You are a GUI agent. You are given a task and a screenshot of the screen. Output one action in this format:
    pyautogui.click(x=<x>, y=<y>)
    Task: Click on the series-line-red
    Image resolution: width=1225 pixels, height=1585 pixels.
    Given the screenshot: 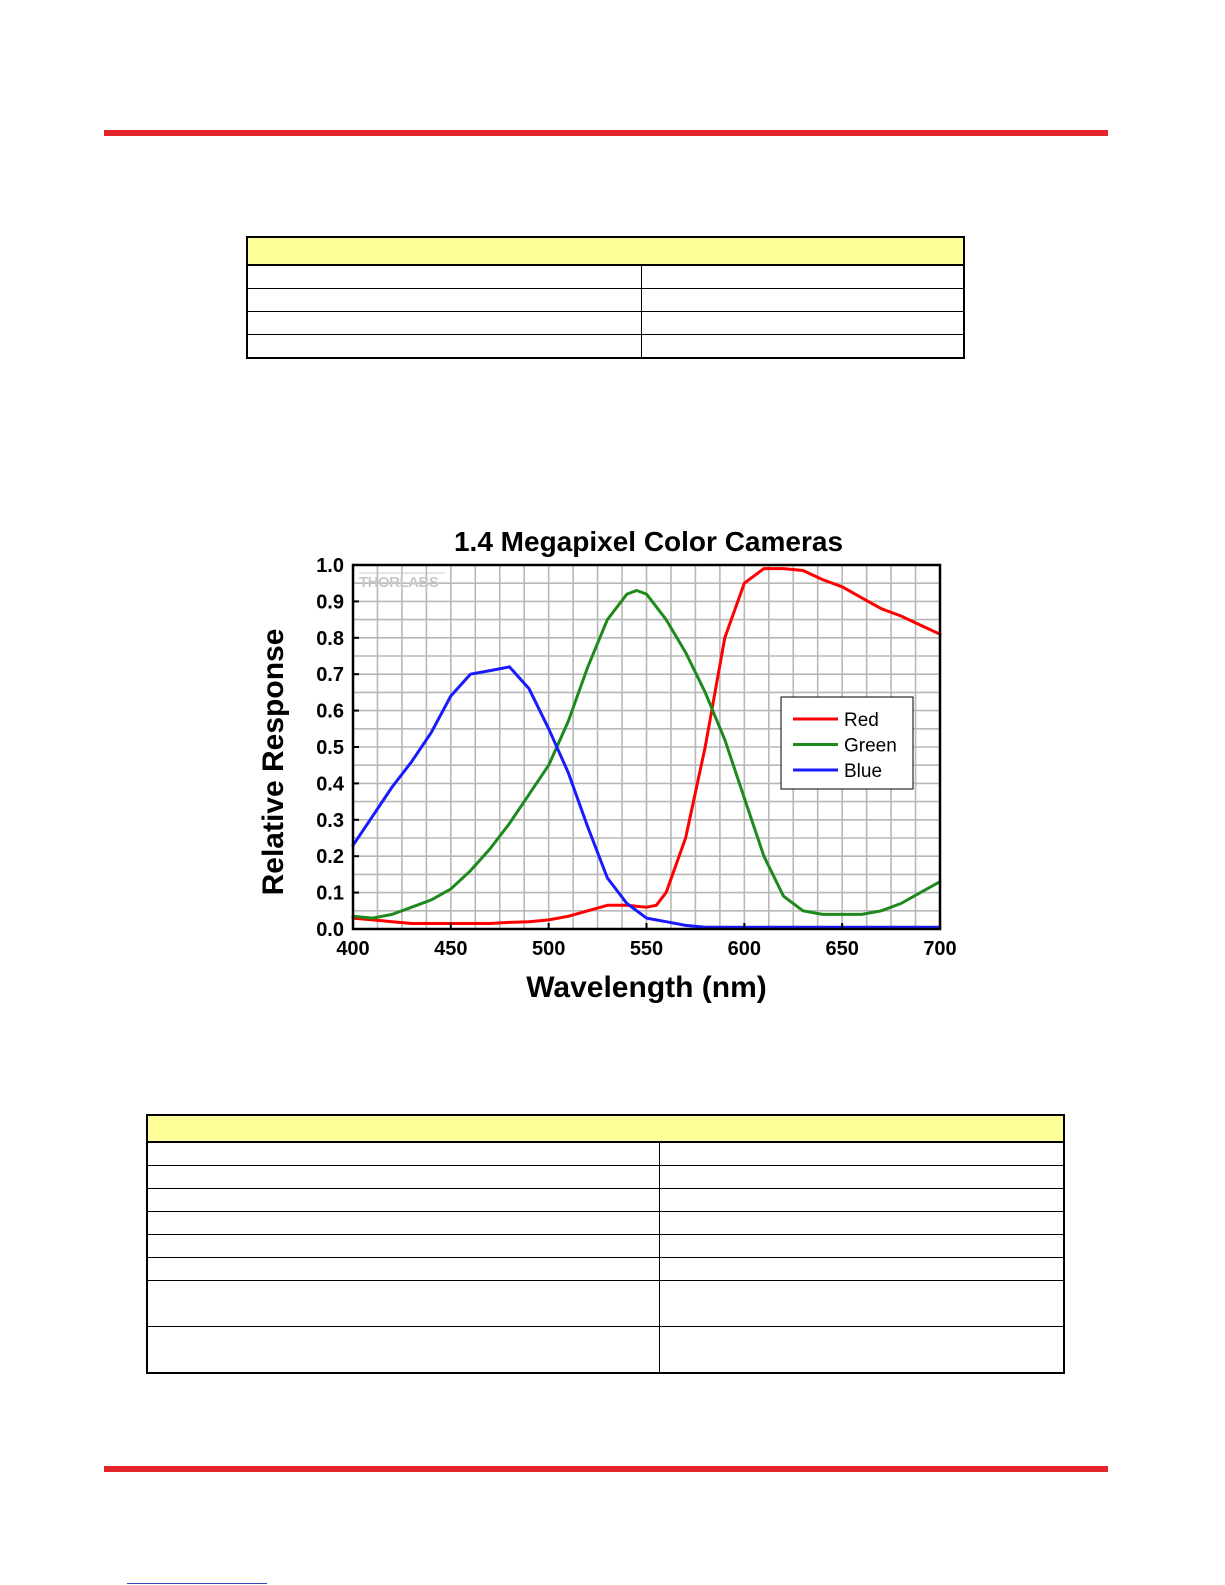 What is the action you would take?
    pyautogui.click(x=646, y=746)
    